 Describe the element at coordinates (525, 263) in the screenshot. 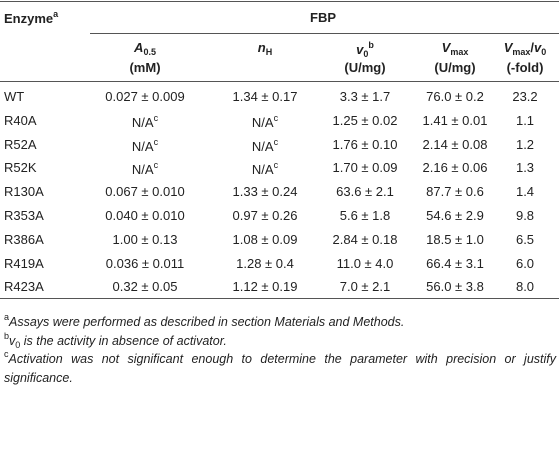

I see `cell: 6.0` at that location.